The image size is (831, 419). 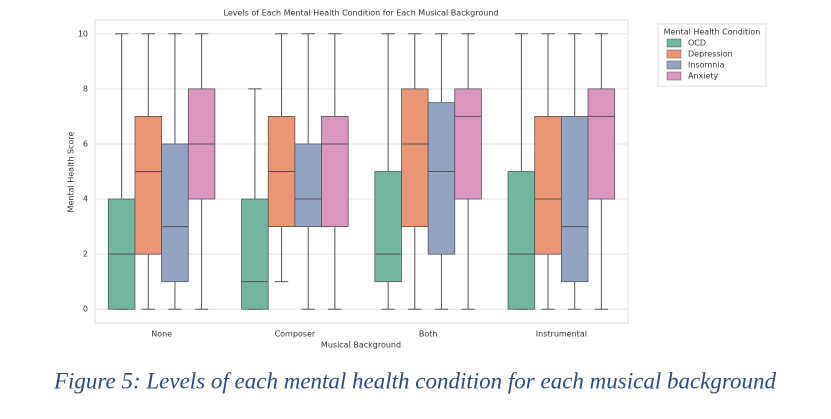 I want to click on legend-label: Anxiety, so click(x=703, y=76).